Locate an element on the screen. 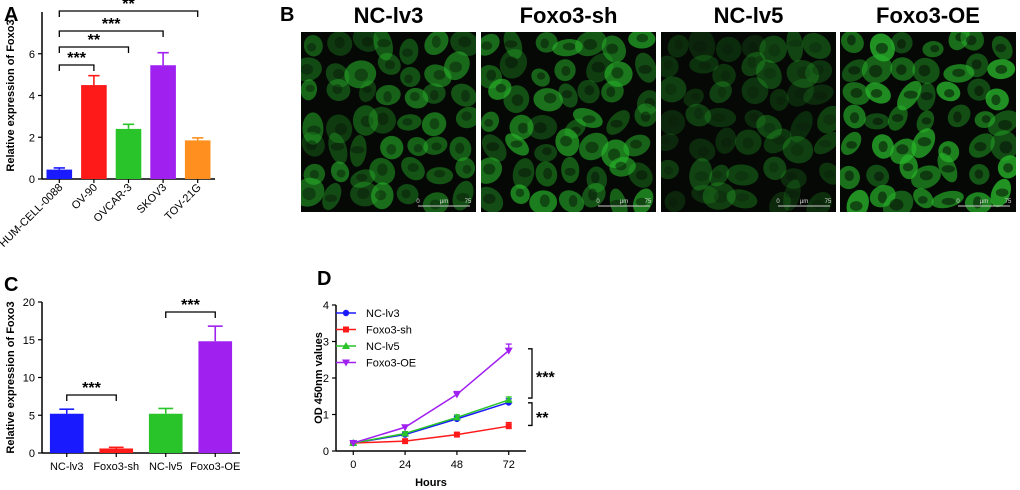 This screenshot has width=1020, height=490. marker-triangle-up is located at coordinates (346, 345).